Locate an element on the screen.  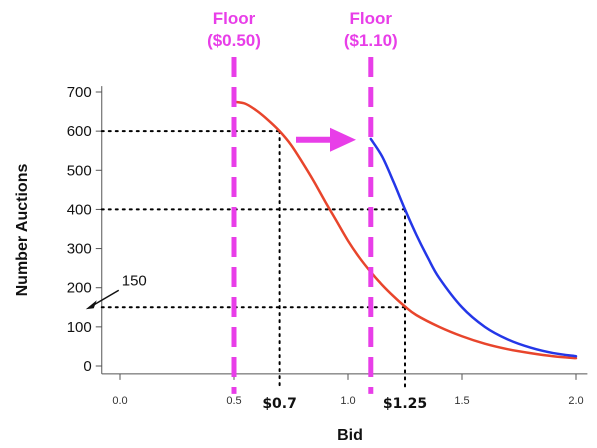
shift-arrow-head is located at coordinates (343, 139).